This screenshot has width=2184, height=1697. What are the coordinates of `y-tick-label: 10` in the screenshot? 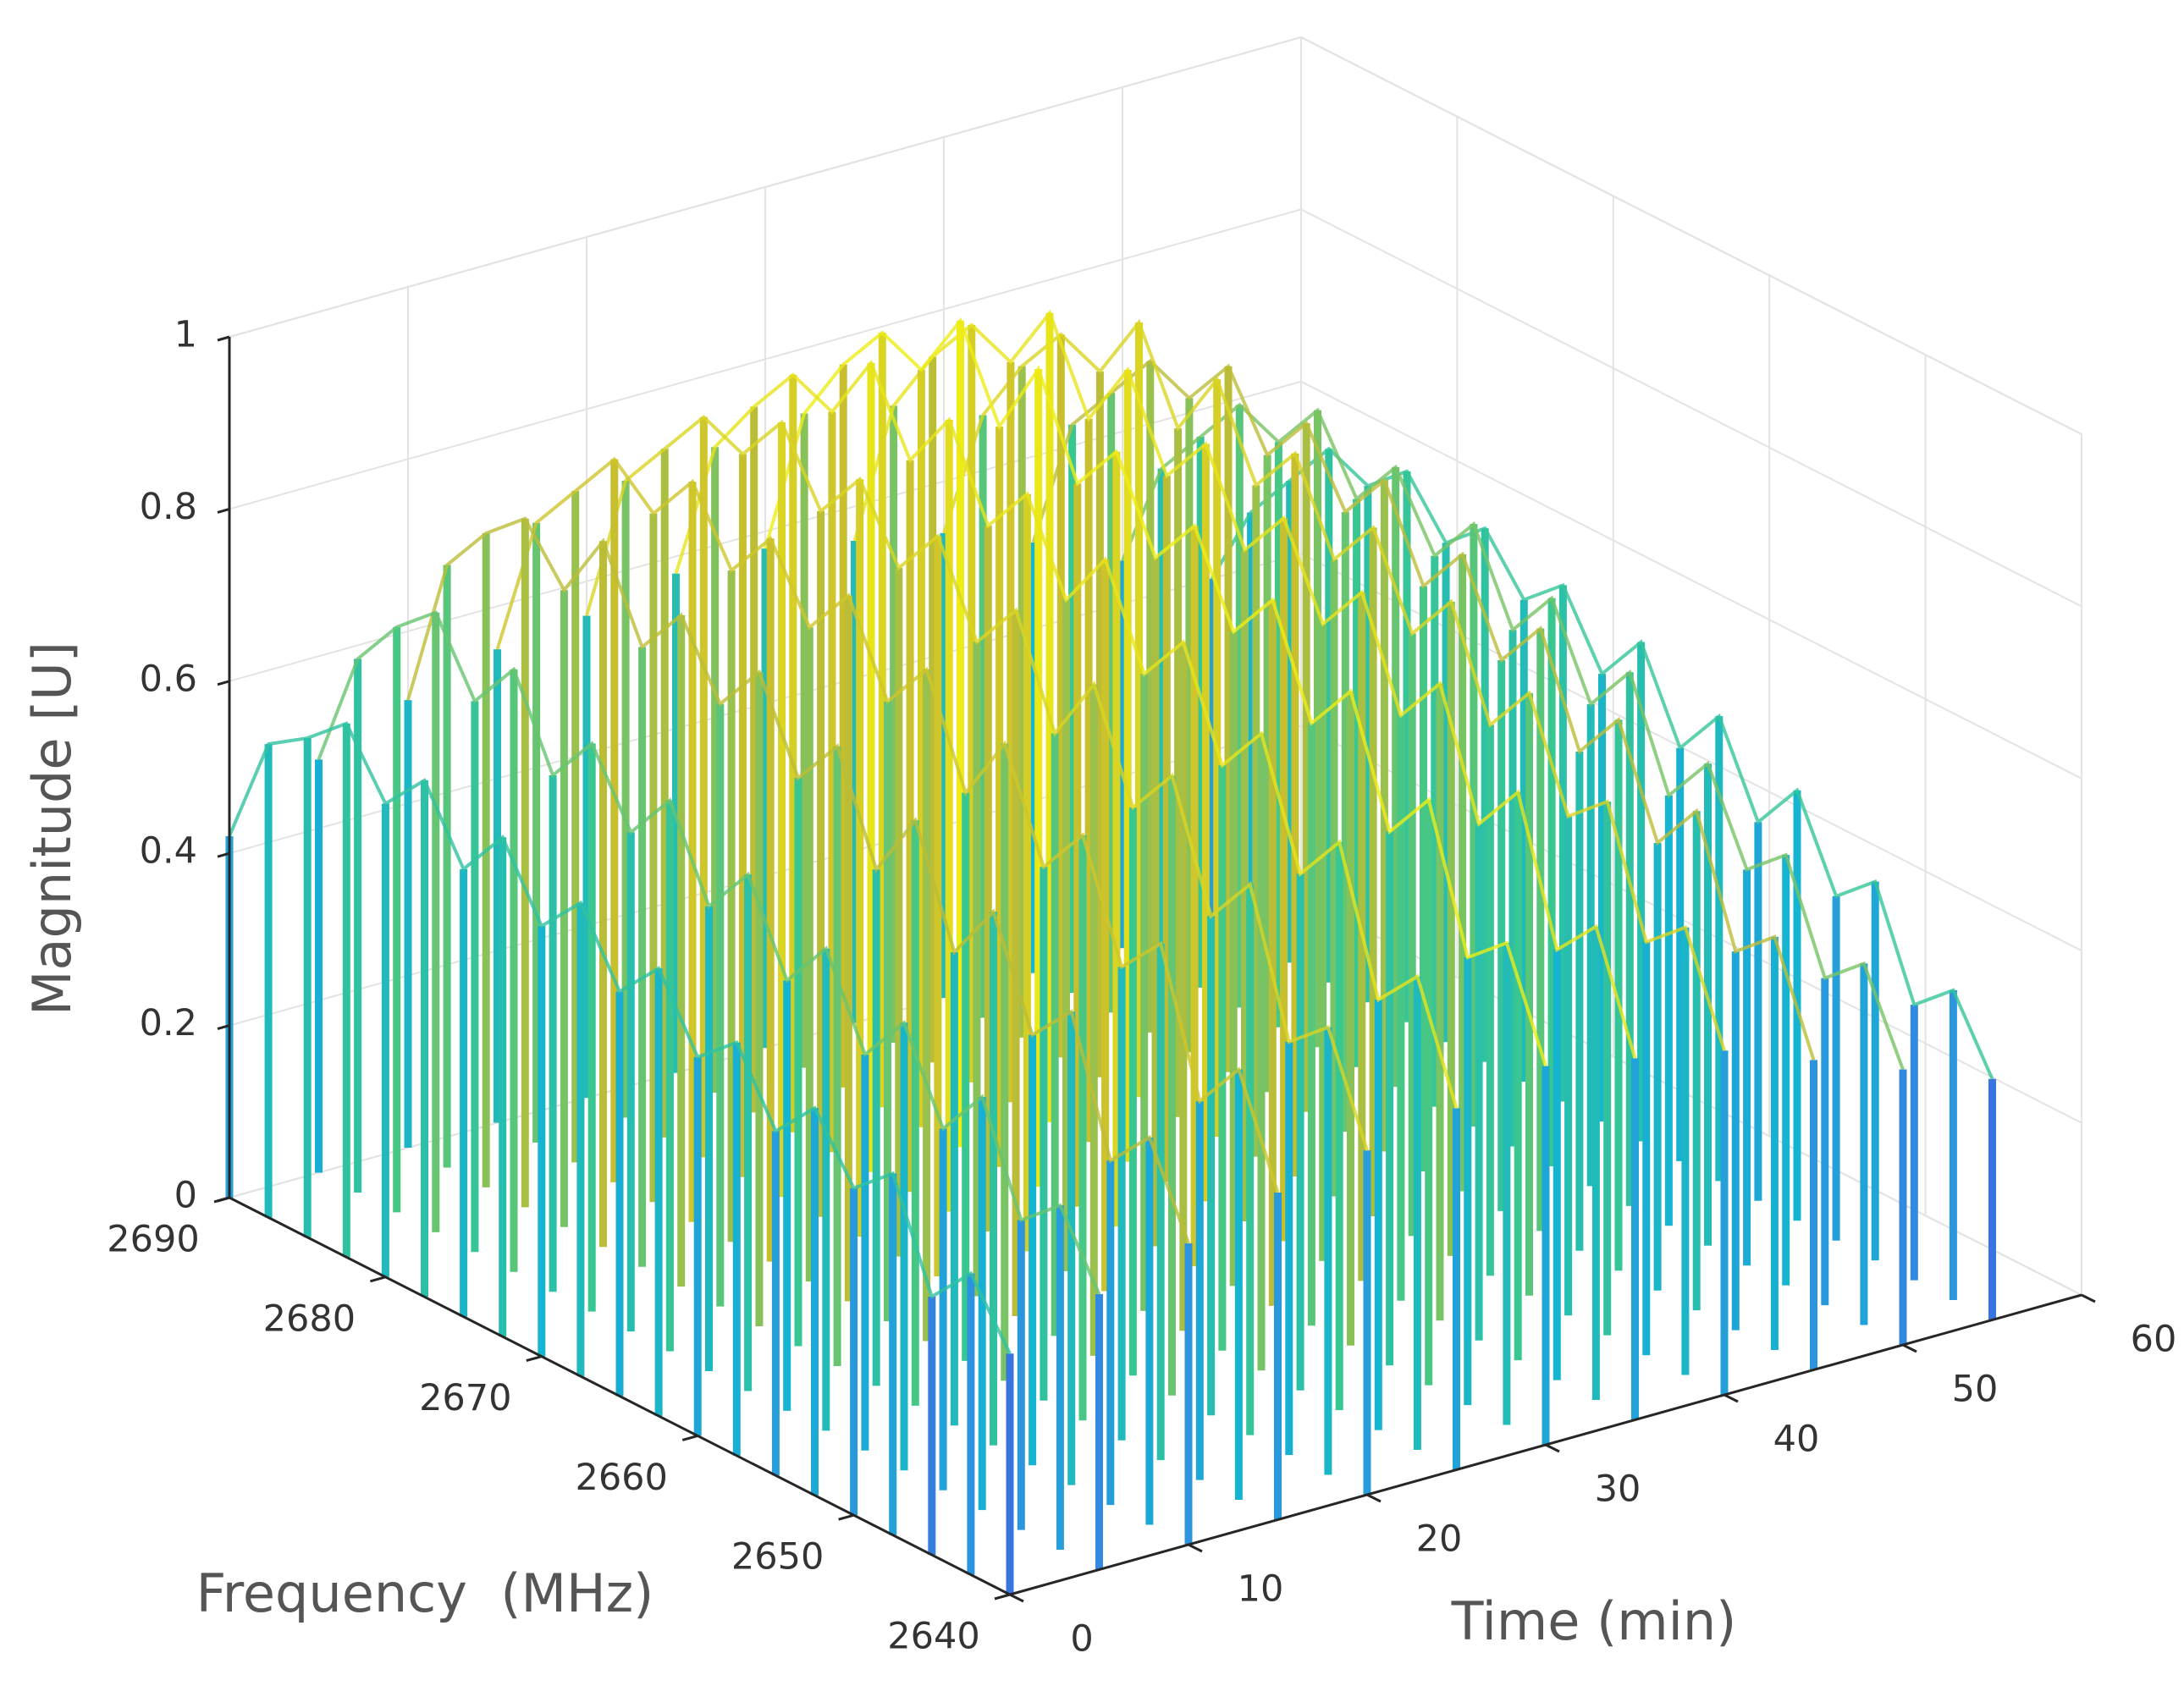 It's located at (1261, 1589).